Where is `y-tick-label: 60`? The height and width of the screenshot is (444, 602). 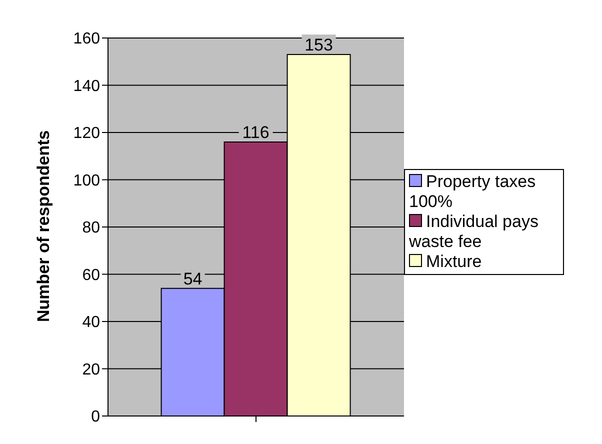
y-tick-label: 60 is located at coordinates (91, 275).